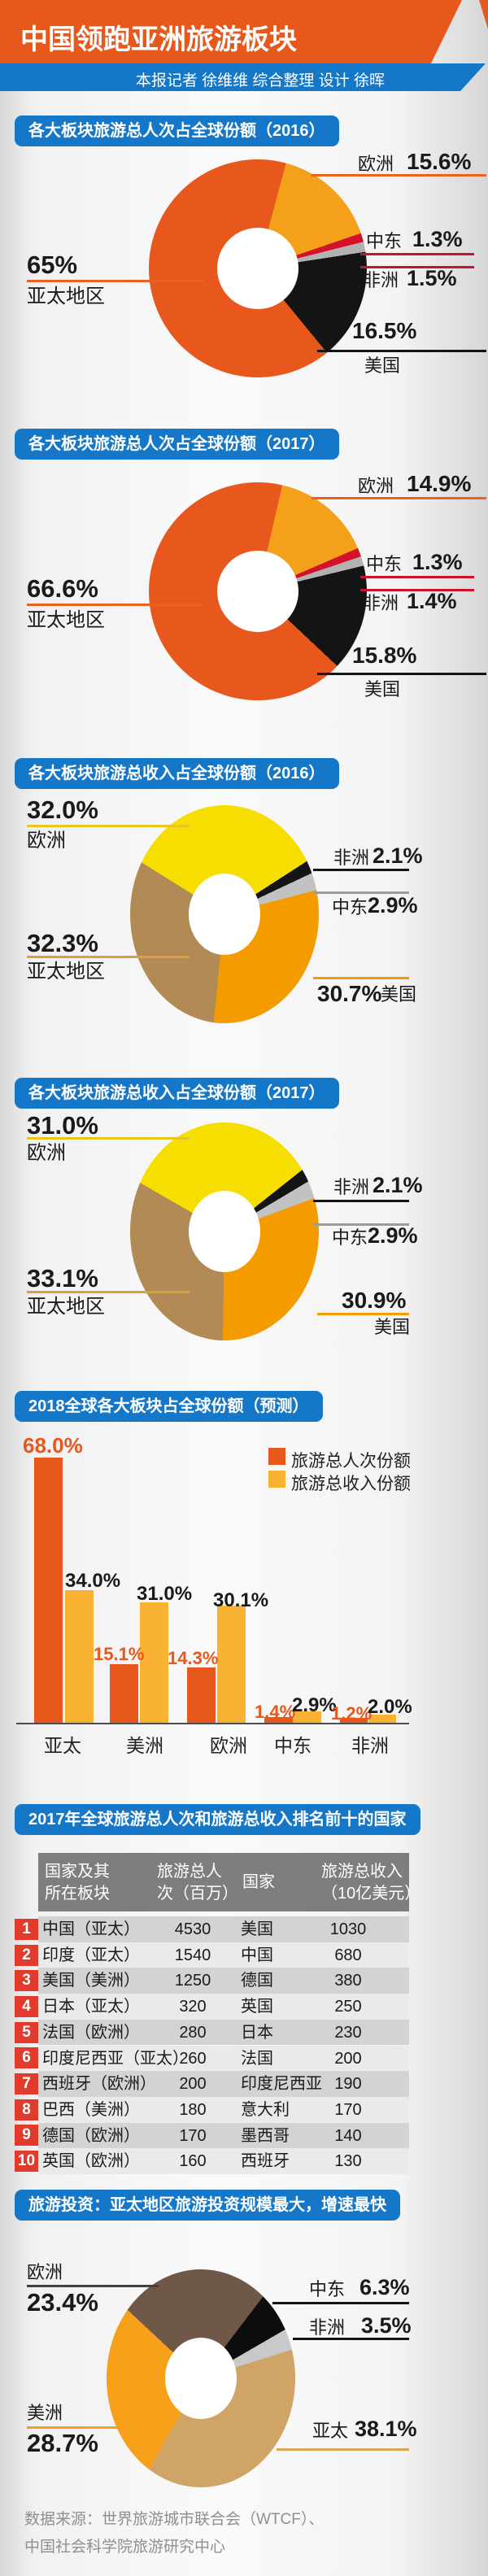 Image resolution: width=488 pixels, height=2576 pixels. Describe the element at coordinates (63, 809) in the screenshot. I see `chart-label: 32.0%` at that location.